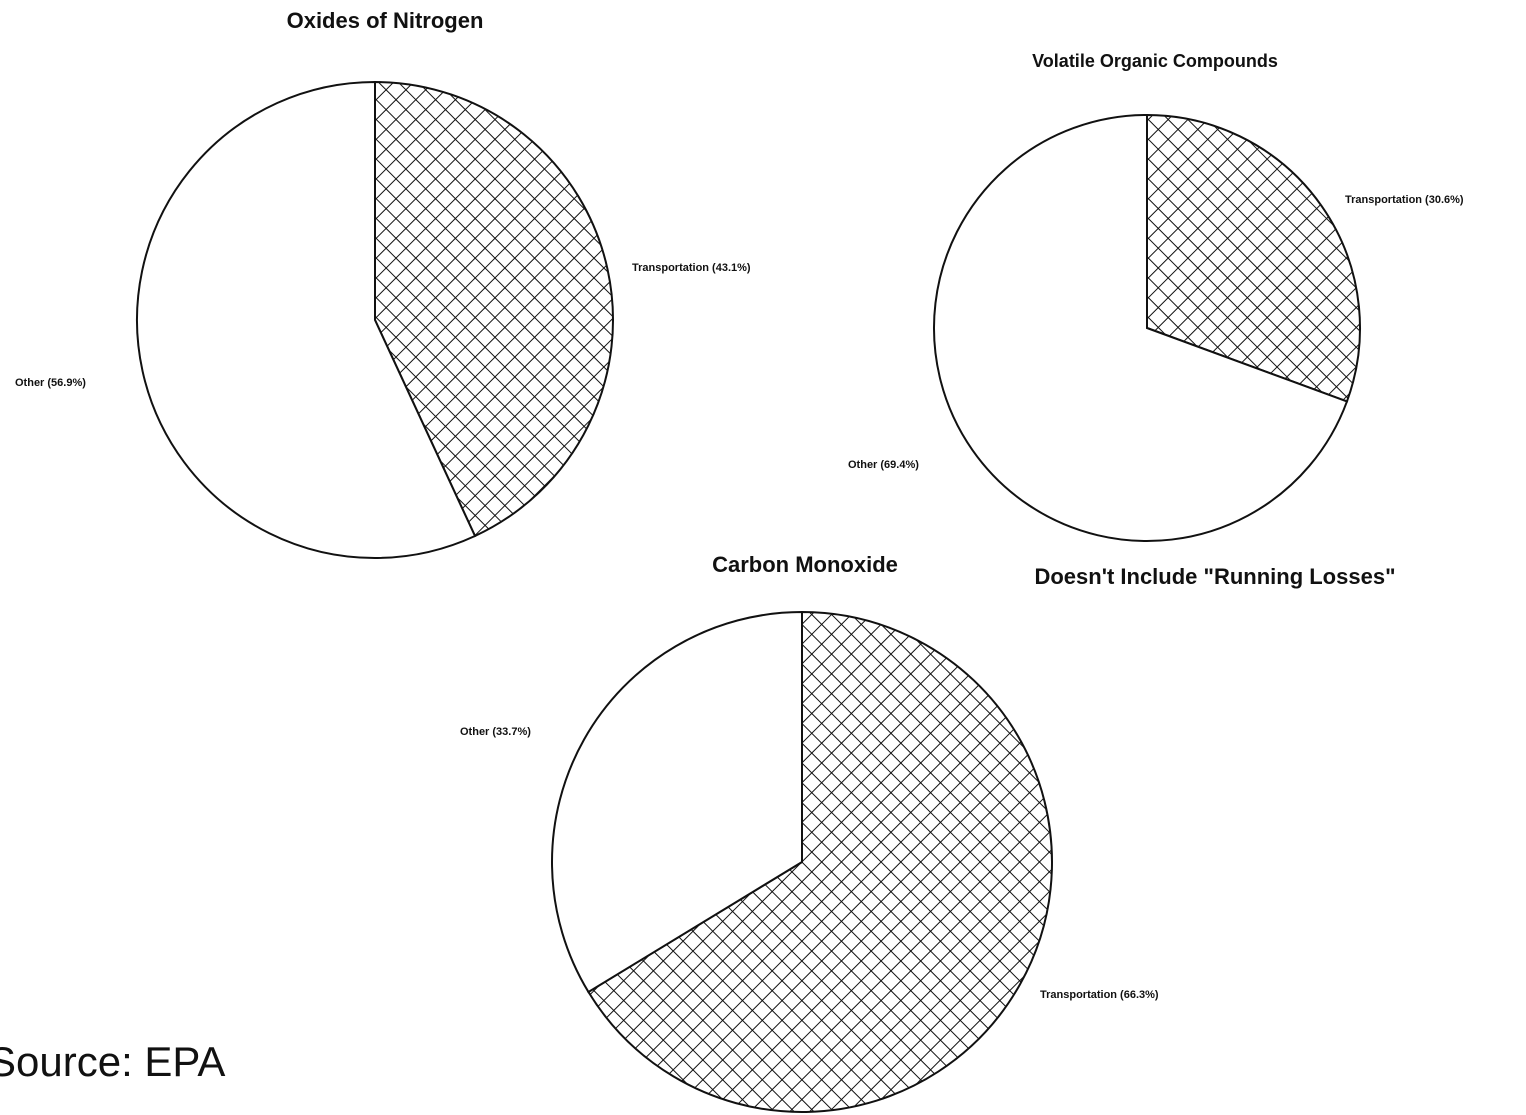 This screenshot has height=1115, width=1526. What do you see at coordinates (112, 1061) in the screenshot?
I see `source: Source: EPA` at bounding box center [112, 1061].